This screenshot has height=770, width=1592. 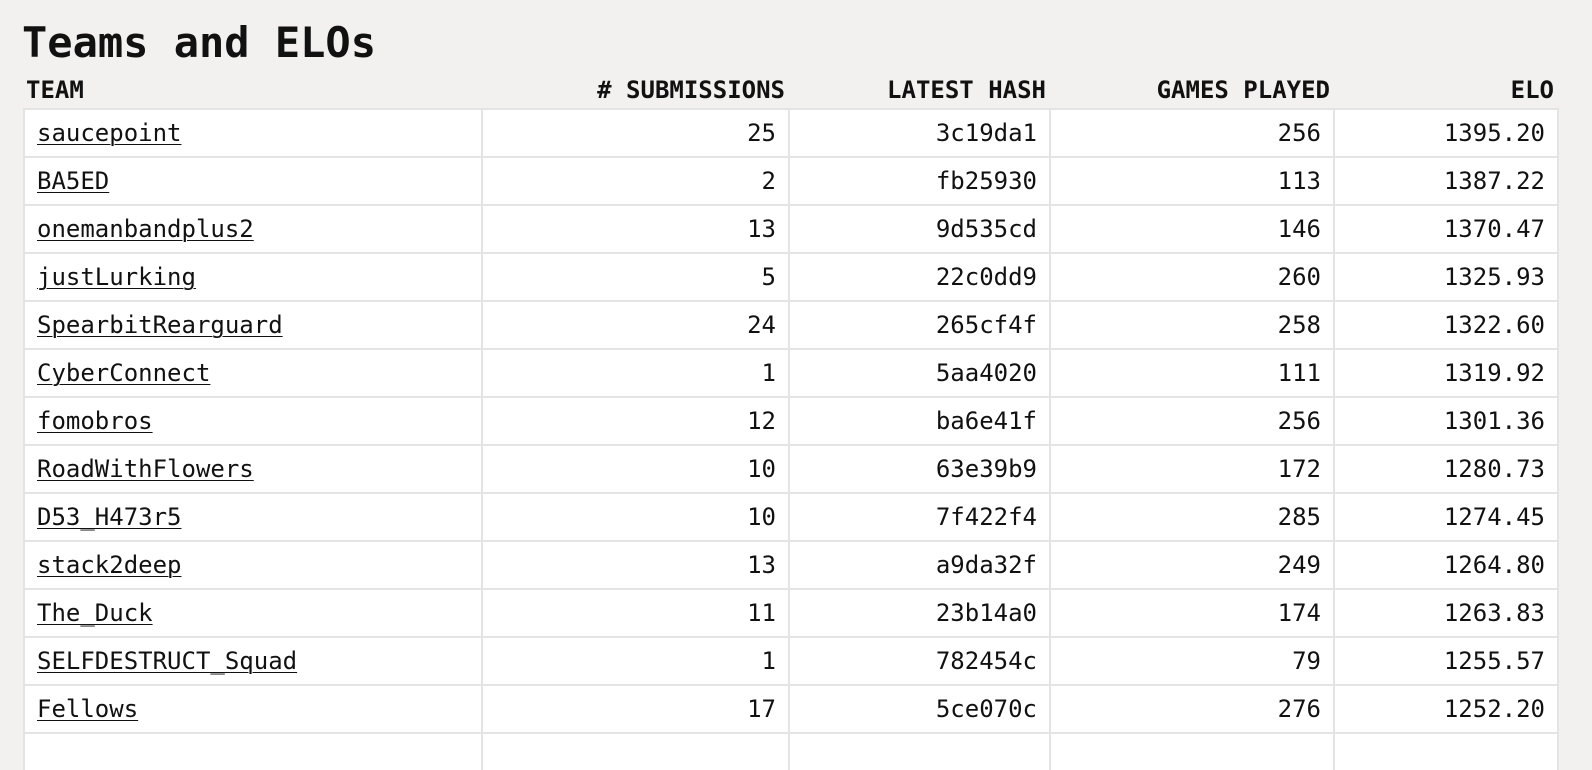 I want to click on cell-submissions: 24, so click(x=635, y=325).